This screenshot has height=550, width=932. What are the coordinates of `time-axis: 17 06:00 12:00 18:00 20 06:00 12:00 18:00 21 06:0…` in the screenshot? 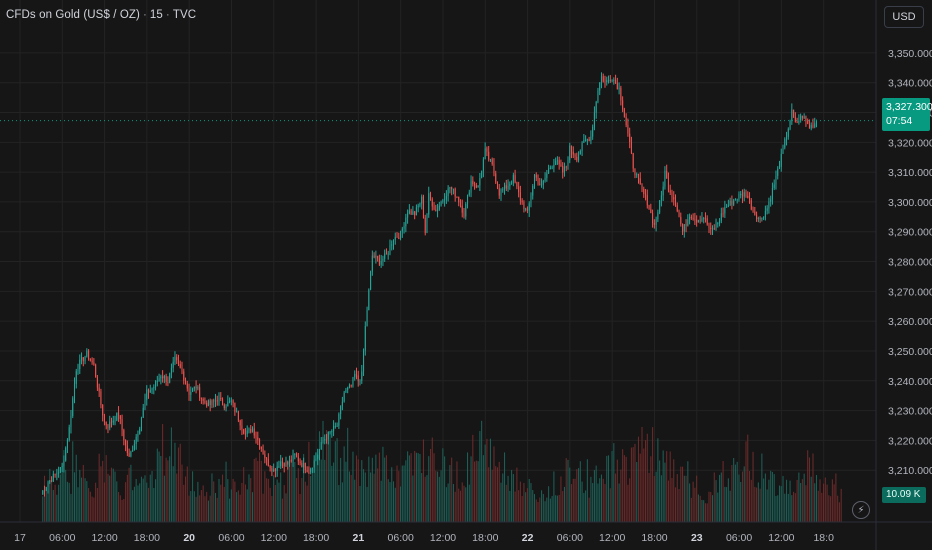 It's located at (466, 532).